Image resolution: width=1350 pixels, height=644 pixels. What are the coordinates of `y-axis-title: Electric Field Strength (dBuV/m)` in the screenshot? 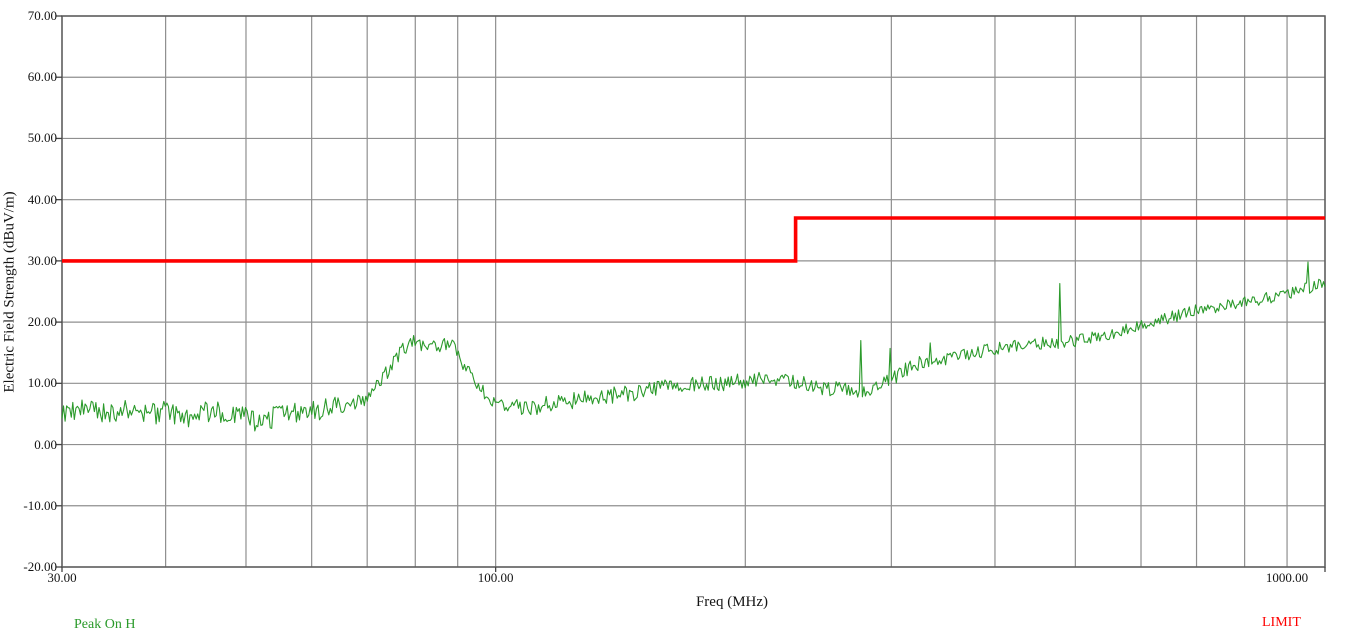 It's located at (9, 292).